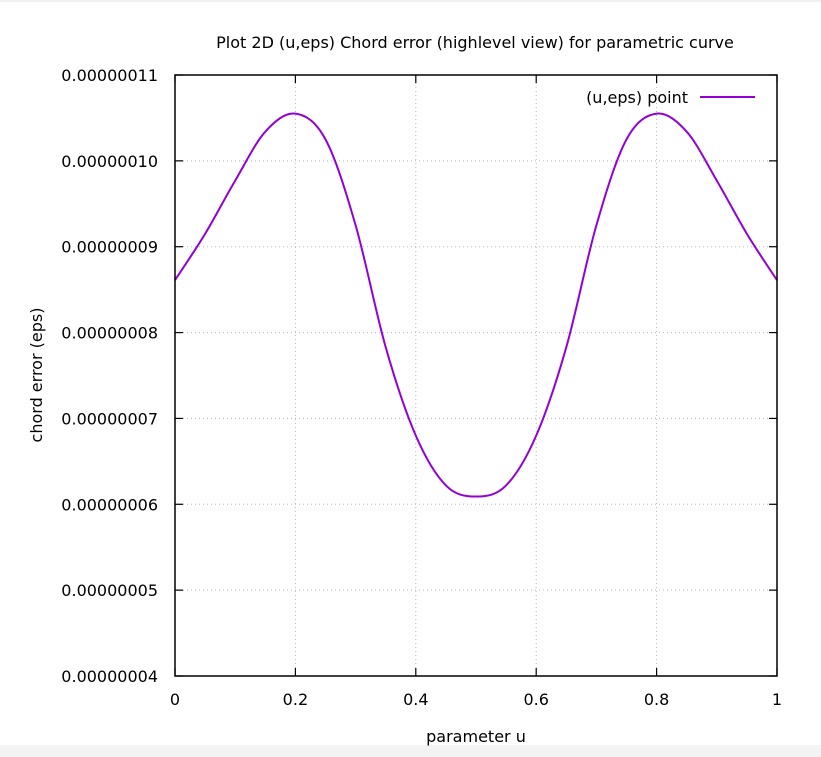  What do you see at coordinates (109, 247) in the screenshot?
I see `y-tick-label: 0.00000009` at bounding box center [109, 247].